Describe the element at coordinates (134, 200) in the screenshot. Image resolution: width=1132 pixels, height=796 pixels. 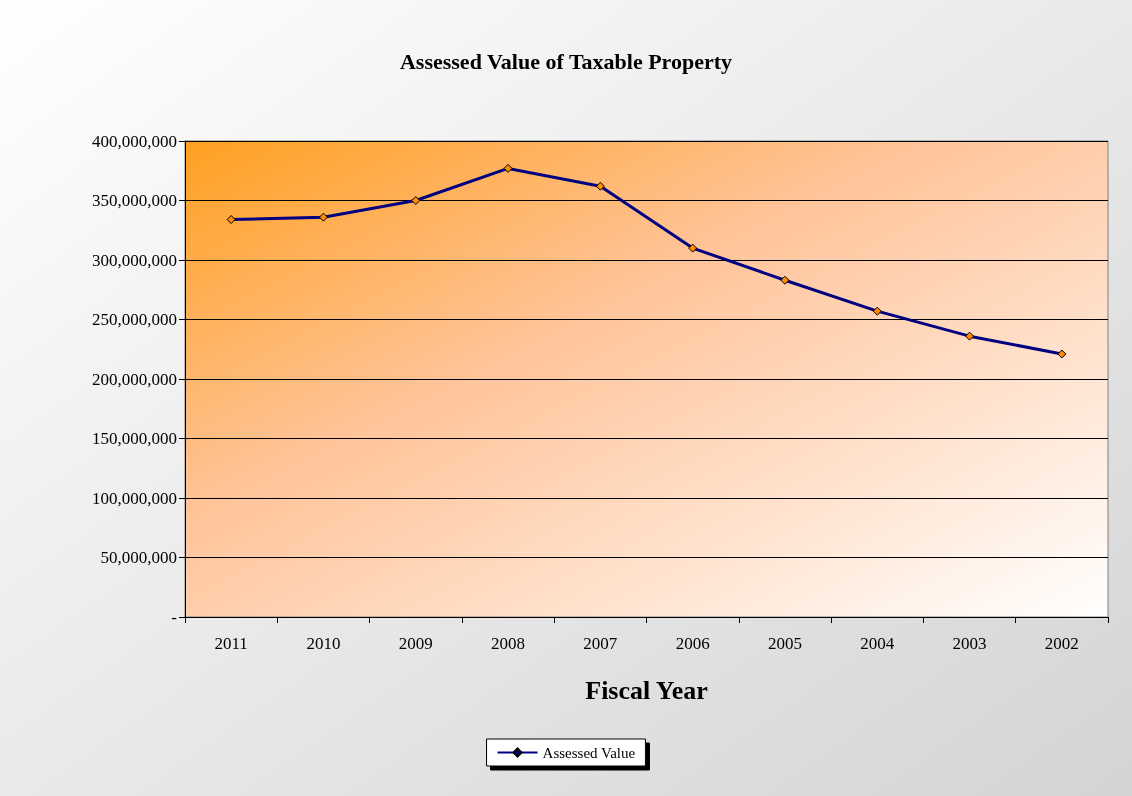
I see `y-tick-label: 350,000,000` at that location.